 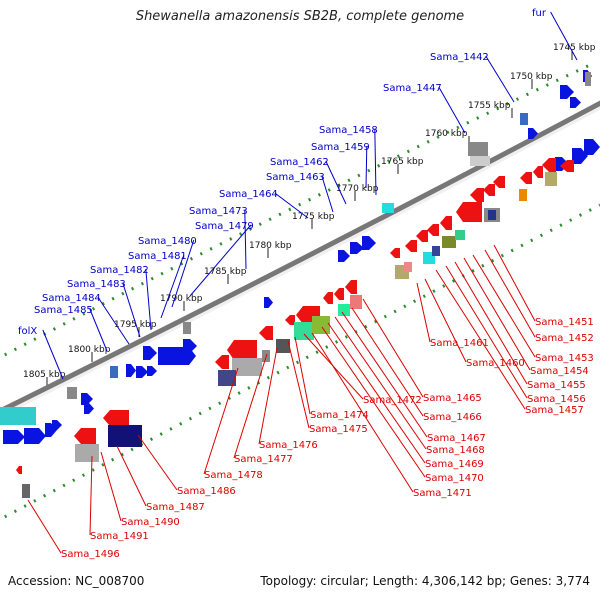 I want to click on forward-gene-label: Sama_1463, so click(x=295, y=177).